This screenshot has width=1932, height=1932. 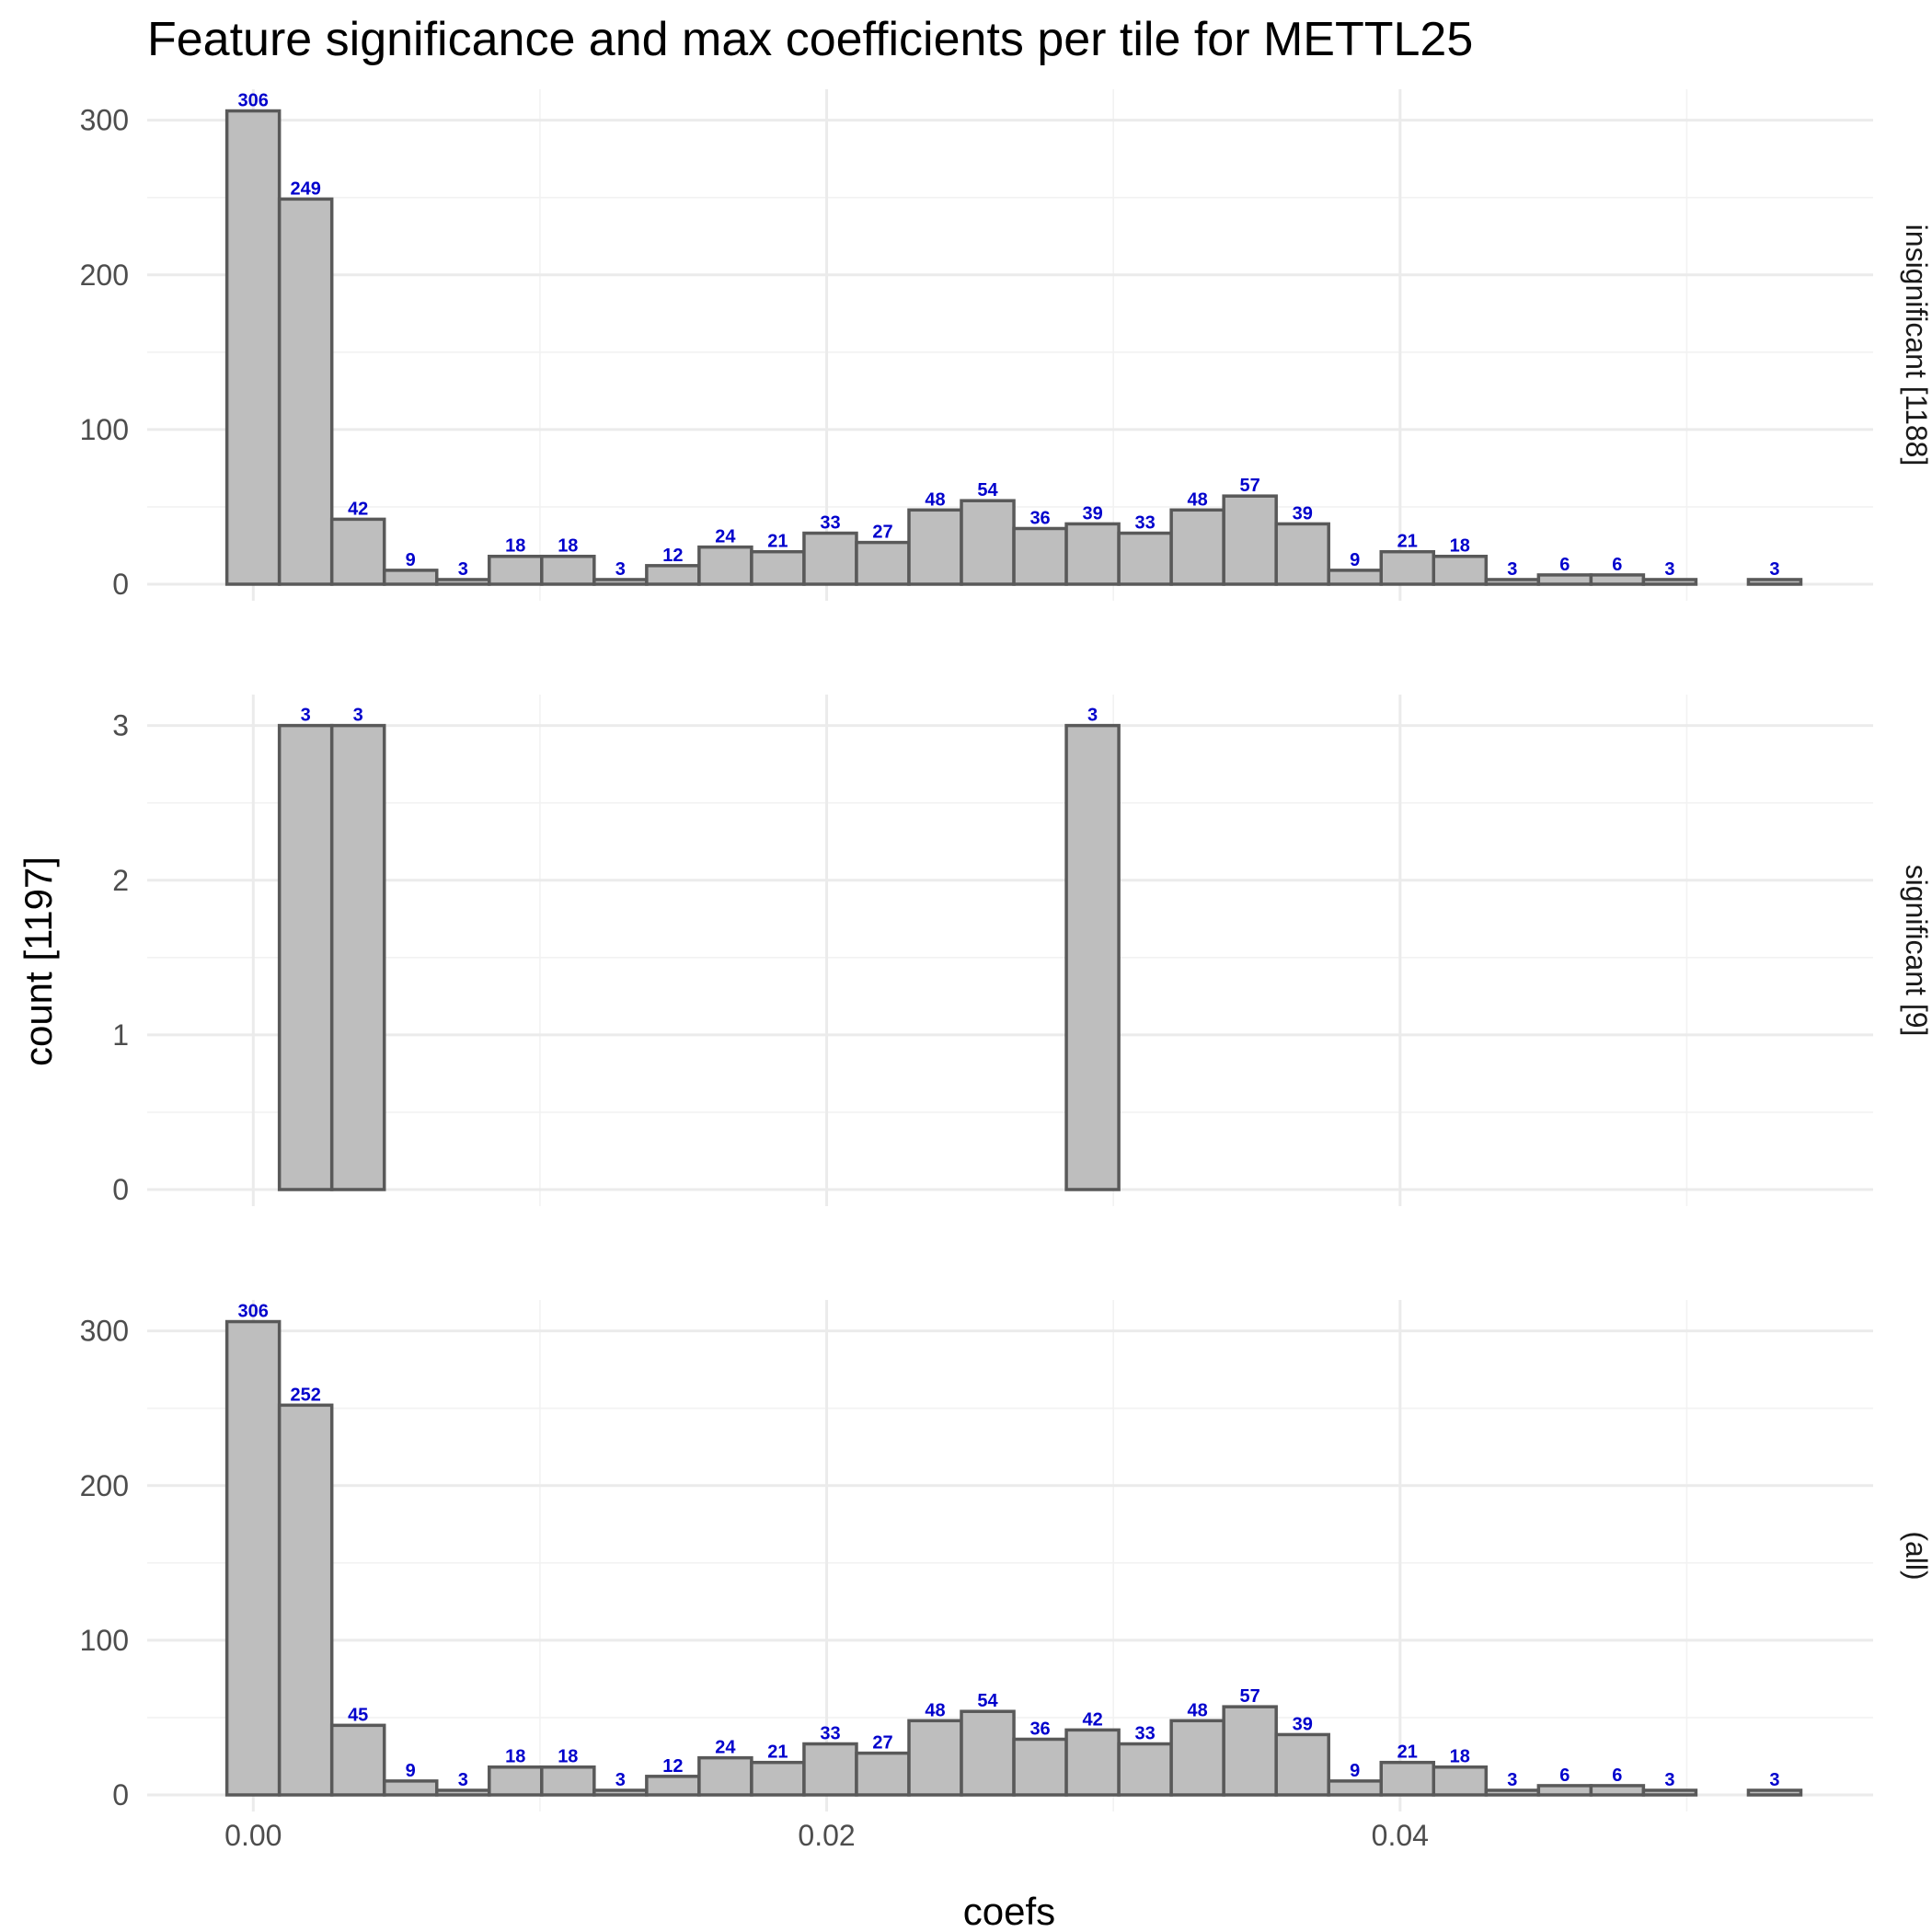 I want to click on bar-data-label: 27, so click(x=882, y=533).